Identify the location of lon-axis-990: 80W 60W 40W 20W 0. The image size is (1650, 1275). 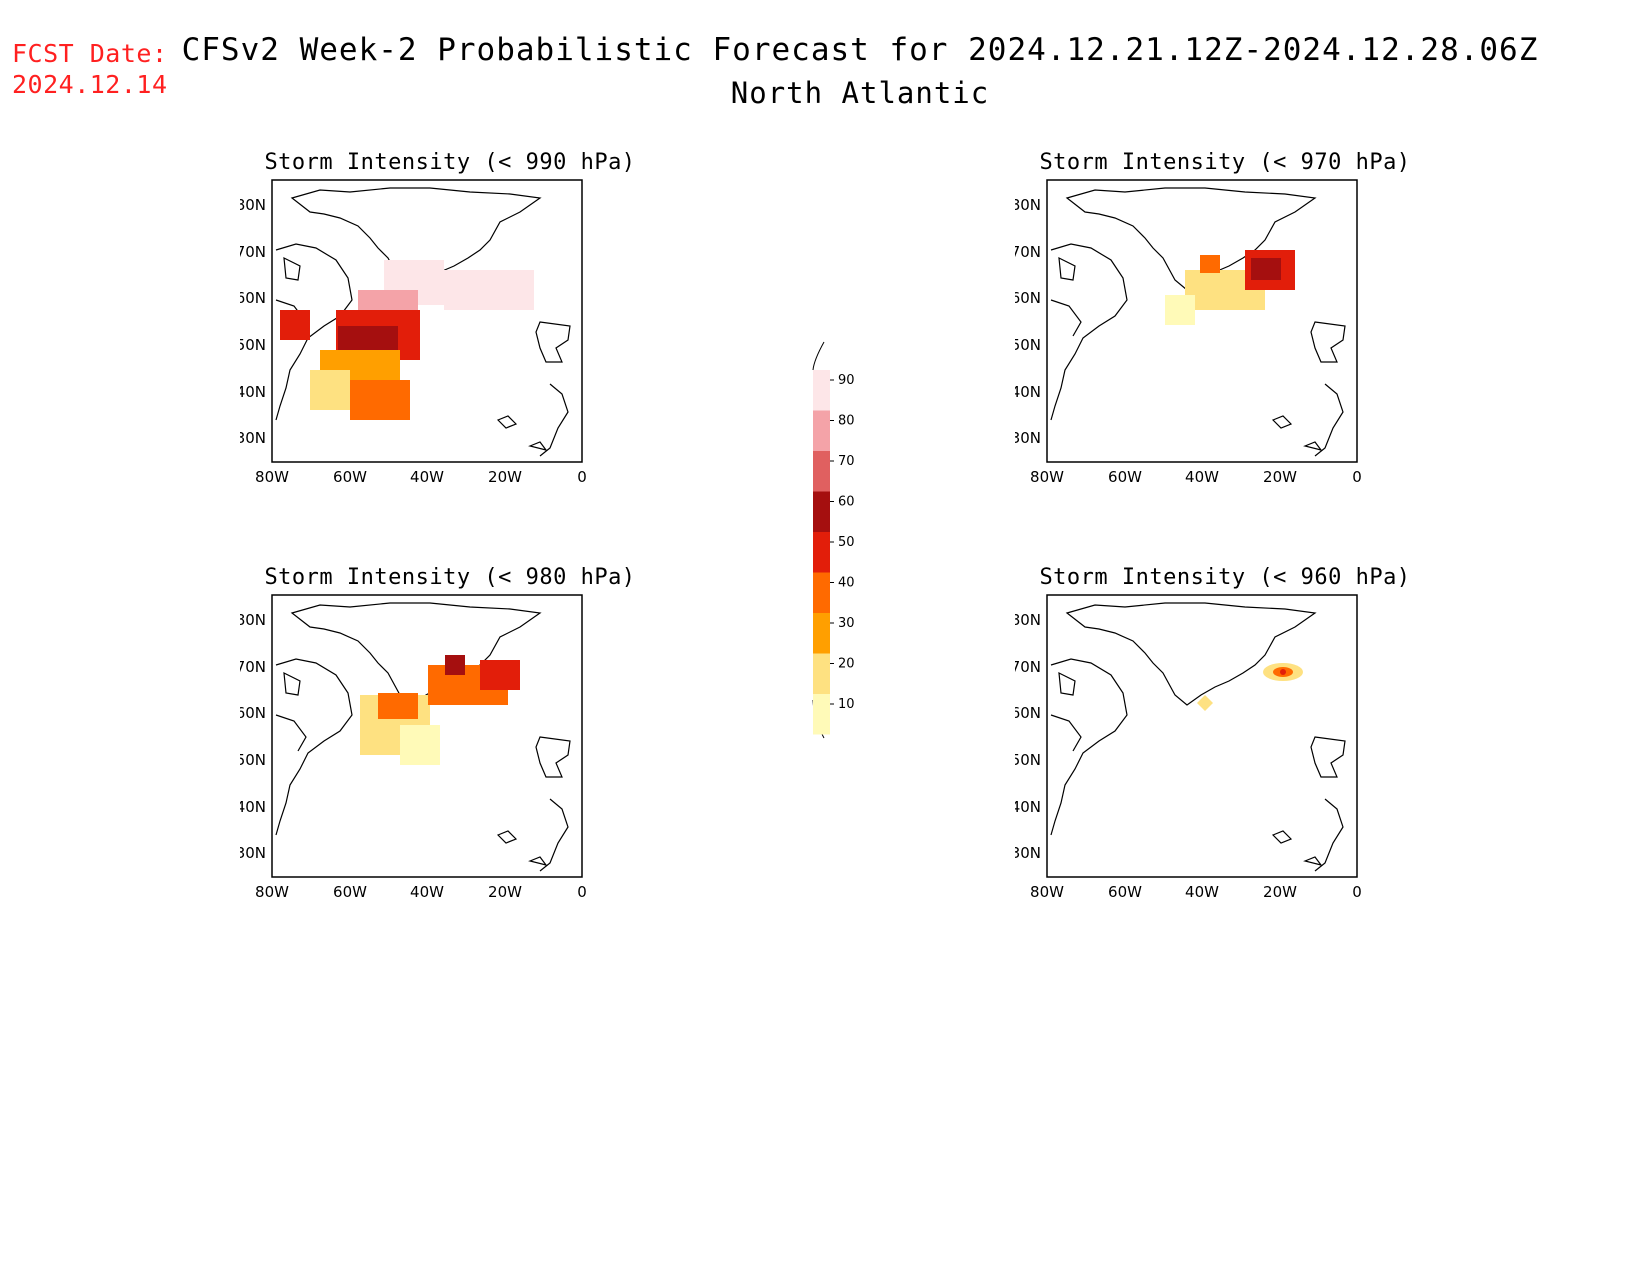
(421, 477).